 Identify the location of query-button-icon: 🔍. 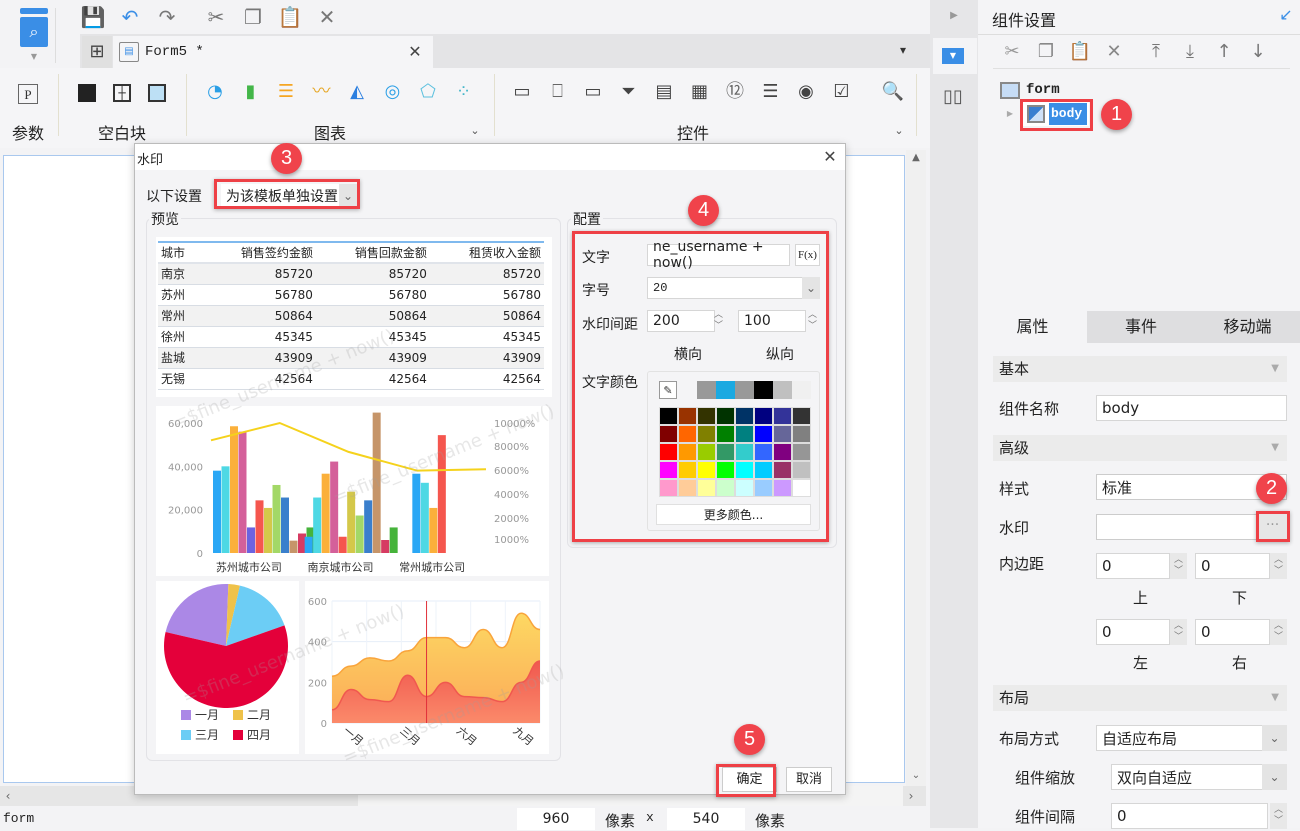
(893, 91).